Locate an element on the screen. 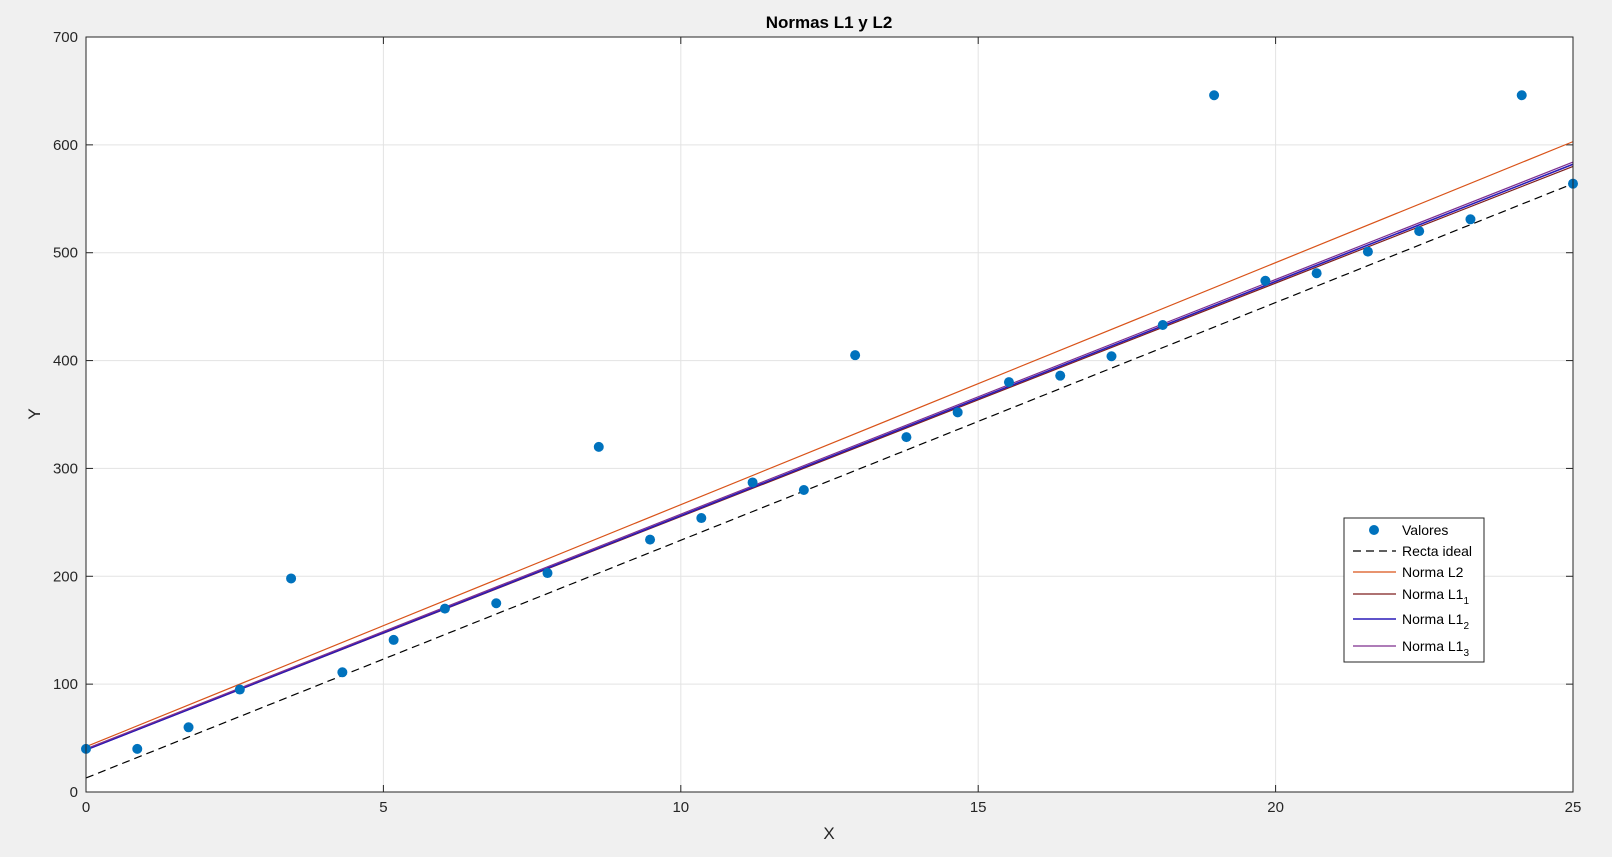 The height and width of the screenshot is (857, 1612). legend-label-text: Recta ideal is located at coordinates (1437, 551).